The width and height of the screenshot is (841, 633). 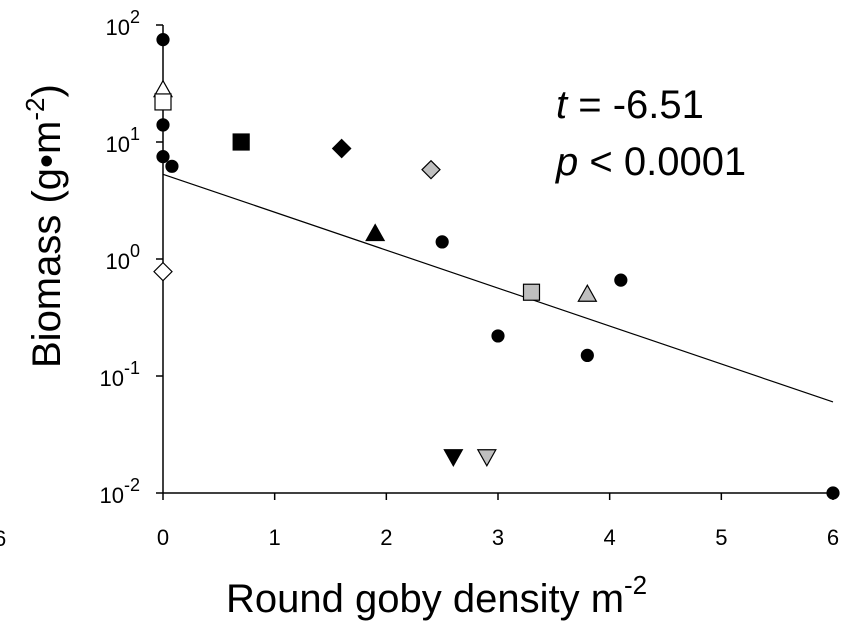 What do you see at coordinates (132, 485) in the screenshot?
I see `y-tick-exponent: -2` at bounding box center [132, 485].